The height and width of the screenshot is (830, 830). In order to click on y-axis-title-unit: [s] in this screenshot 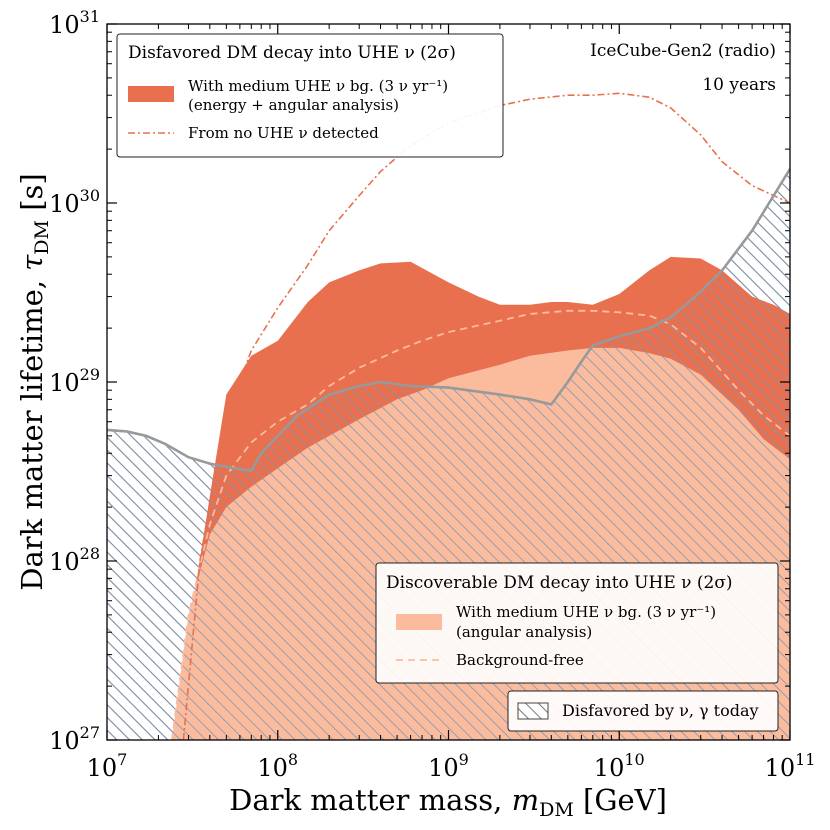, I will do `click(32, 196)`.